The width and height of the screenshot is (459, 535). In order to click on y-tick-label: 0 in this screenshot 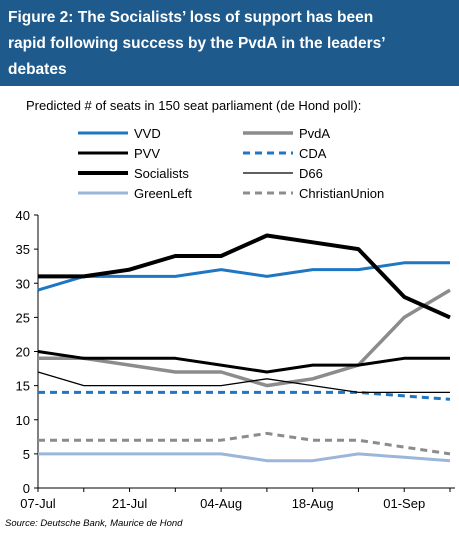, I will do `click(26, 488)`.